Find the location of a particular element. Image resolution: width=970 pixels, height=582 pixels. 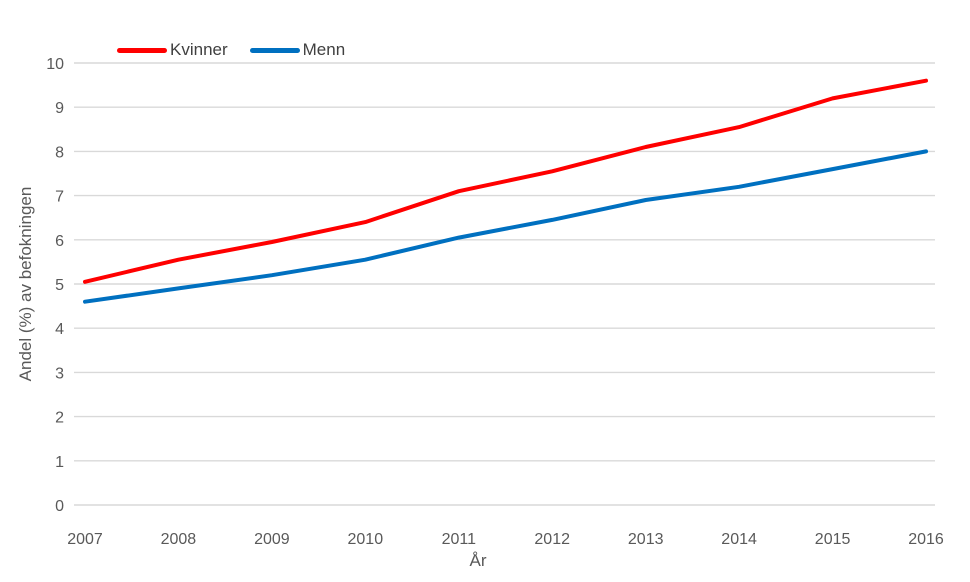

y-tick-label: 10 is located at coordinates (55, 64).